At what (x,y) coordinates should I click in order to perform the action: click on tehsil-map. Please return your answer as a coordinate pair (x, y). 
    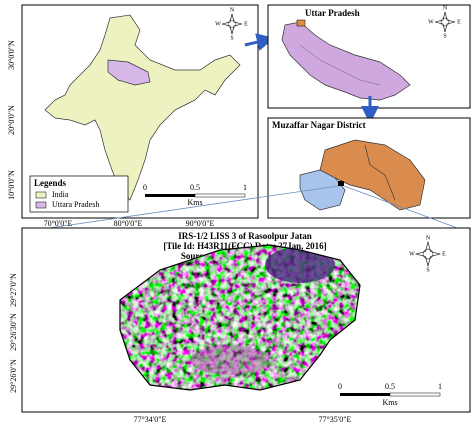
    Looking at the image, I should click on (322, 190).